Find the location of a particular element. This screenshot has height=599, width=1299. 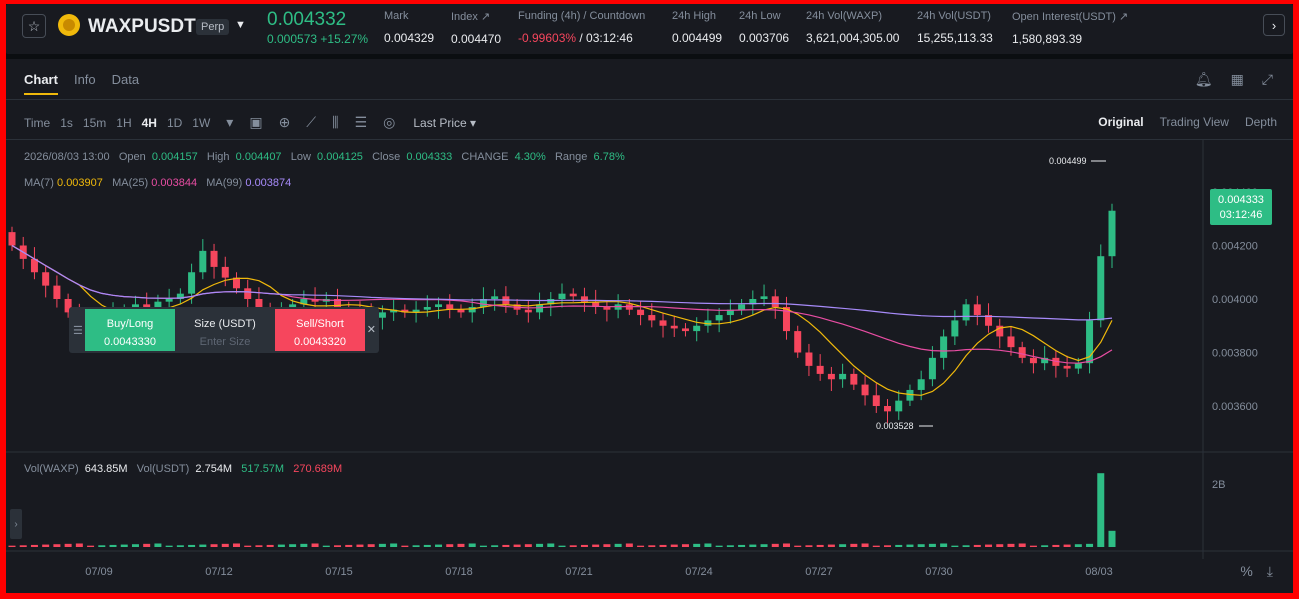

stat-24h-vol-waxp: 24h Vol(WAXP) 3,621,004,305.00 is located at coordinates (853, 27).